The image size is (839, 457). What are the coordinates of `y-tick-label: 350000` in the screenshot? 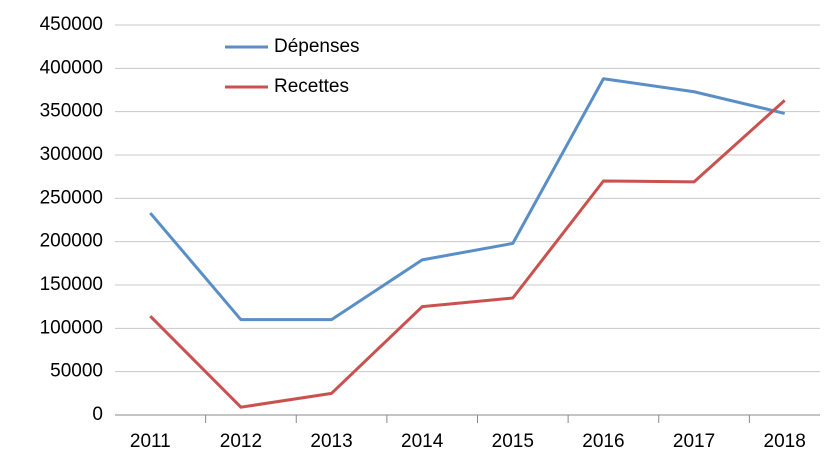 It's located at (71, 111).